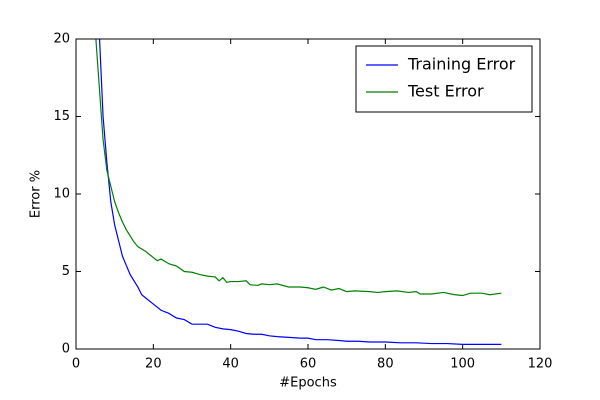 The height and width of the screenshot is (400, 600). What do you see at coordinates (36, 194) in the screenshot?
I see `y-axis-label: Error %` at bounding box center [36, 194].